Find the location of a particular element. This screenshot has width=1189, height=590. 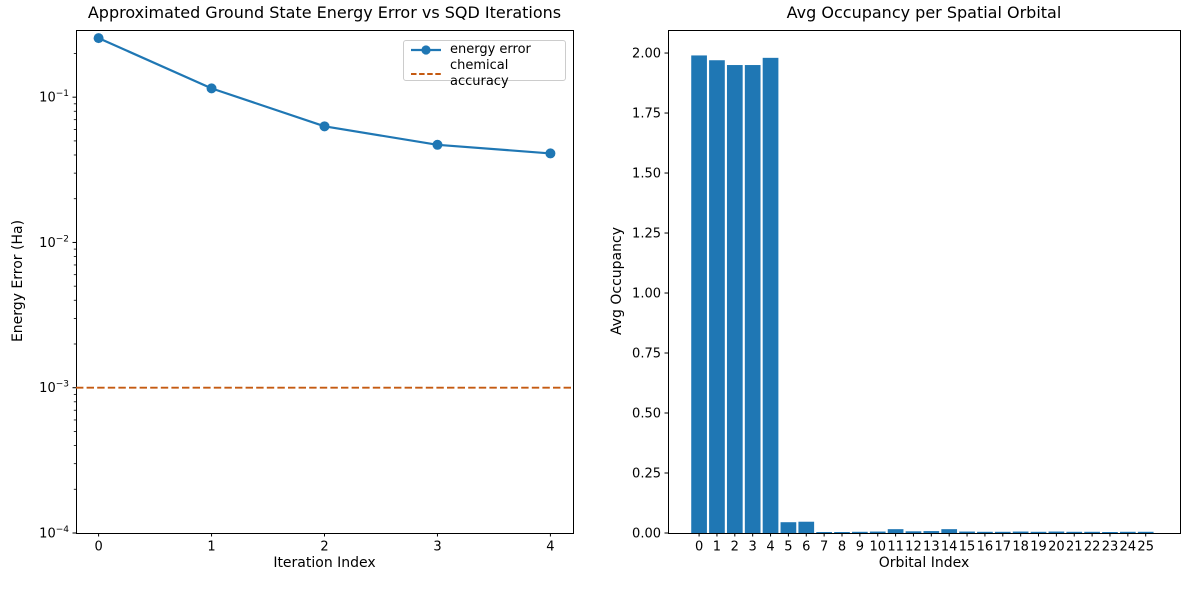

right-y-axis-label: Avg Occupancy is located at coordinates (617, 281).